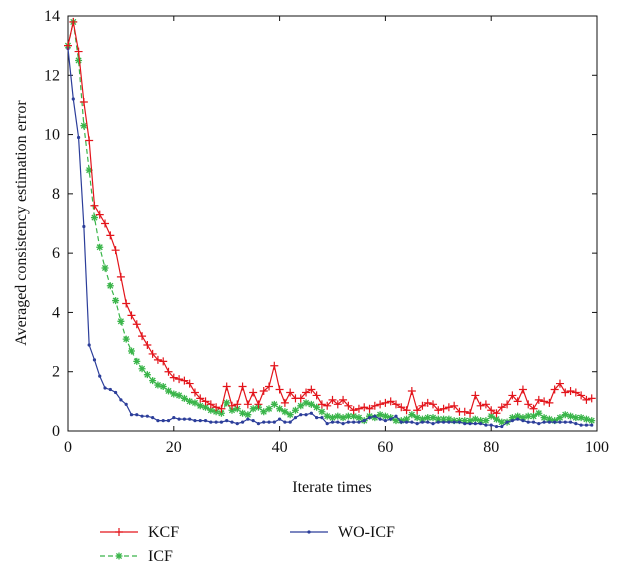 The image size is (630, 567). Describe the element at coordinates (280, 447) in the screenshot. I see `x-tick-label: 40` at that location.